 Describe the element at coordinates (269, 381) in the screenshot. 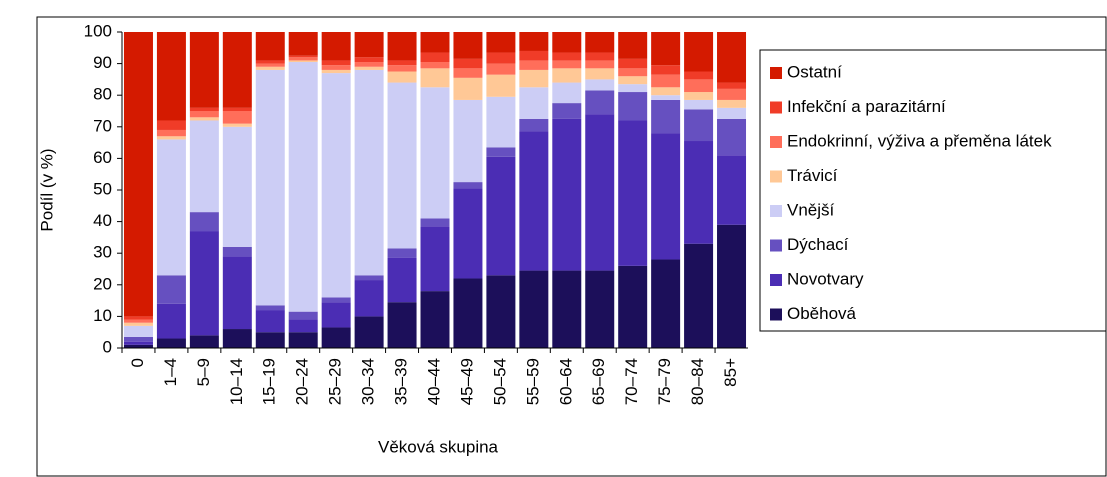

I see `x-tick-label: 15–19` at that location.